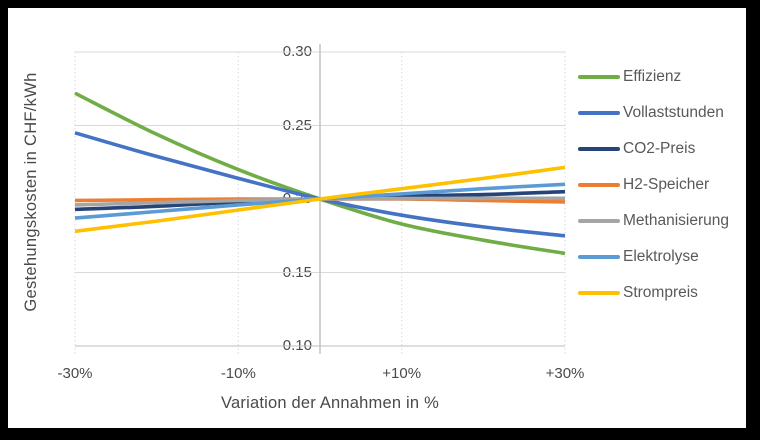 Image resolution: width=760 pixels, height=440 pixels. Describe the element at coordinates (676, 220) in the screenshot. I see `legend-item-label: Methanisierung` at that location.